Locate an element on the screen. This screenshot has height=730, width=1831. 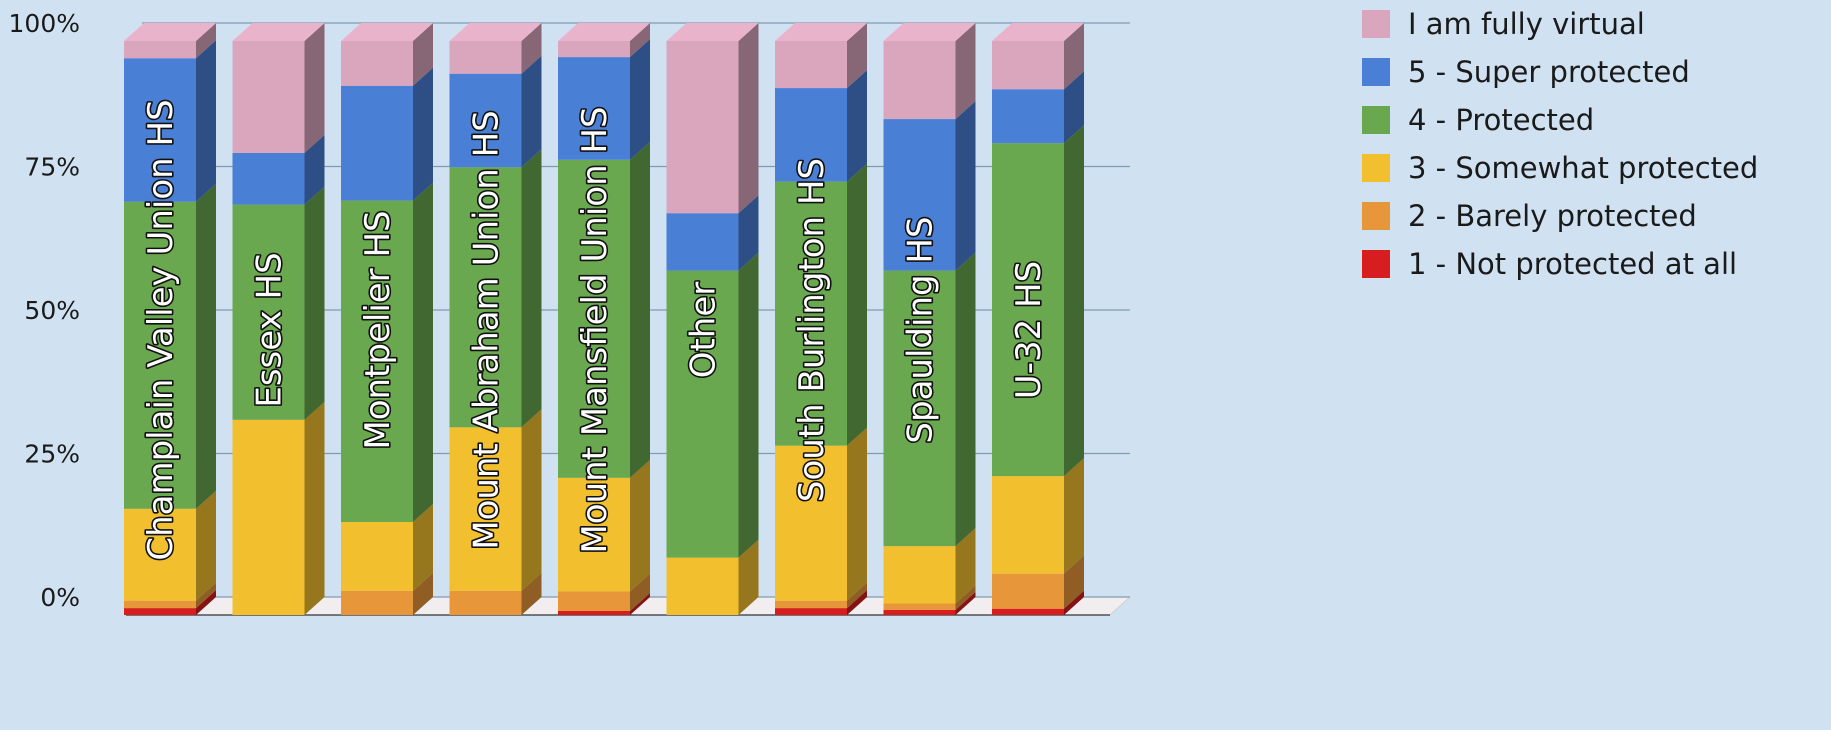
category-label: Other is located at coordinates (704, 330).